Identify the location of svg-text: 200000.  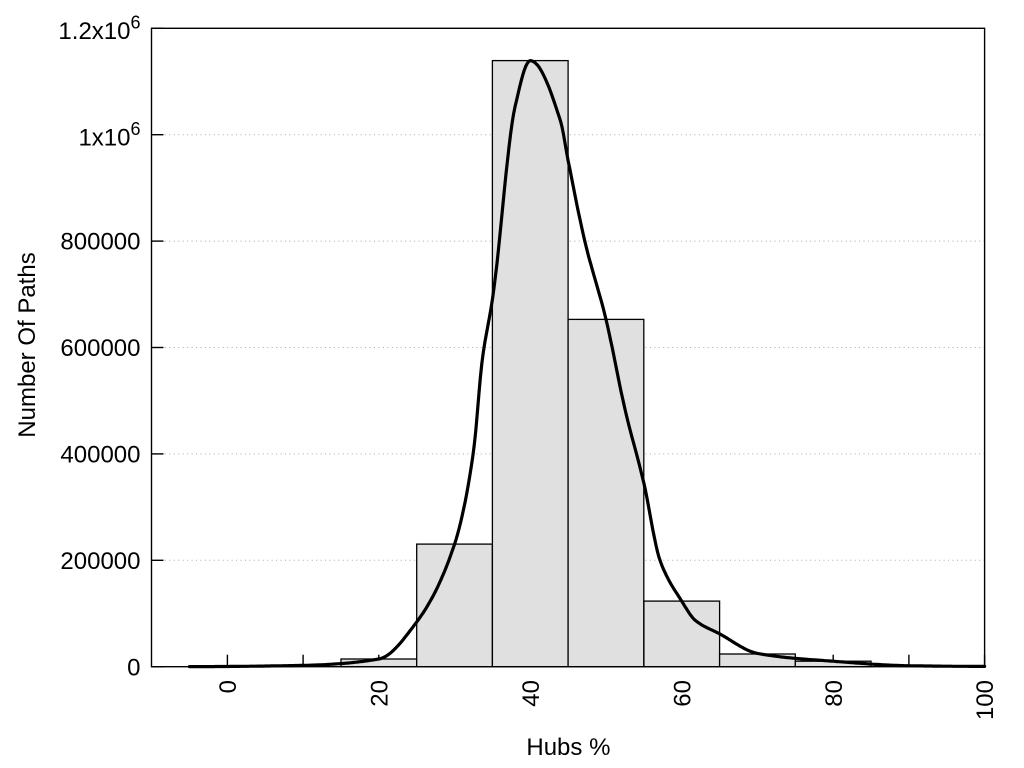
(100, 561).